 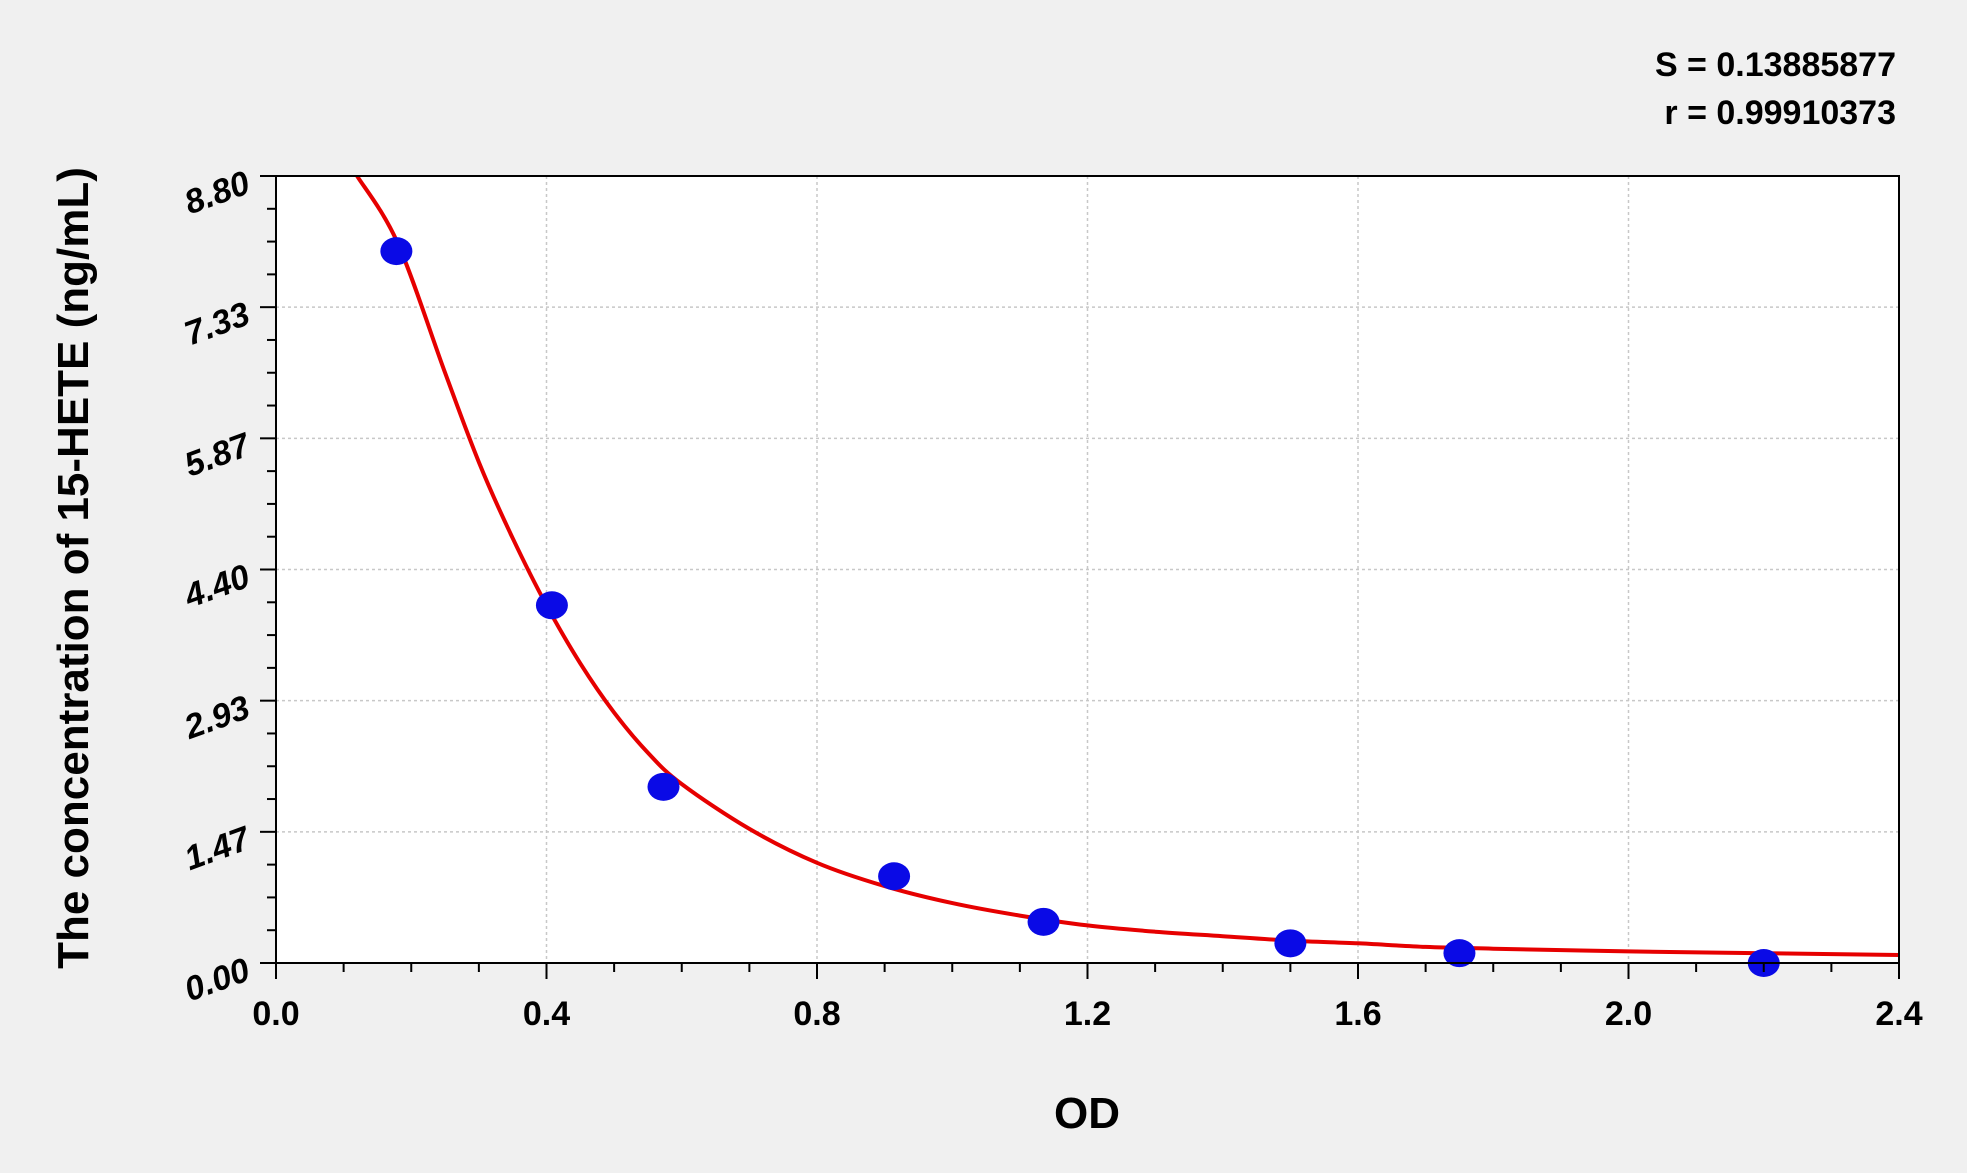 I want to click on x-tick-label: 0.8, so click(x=816, y=1014).